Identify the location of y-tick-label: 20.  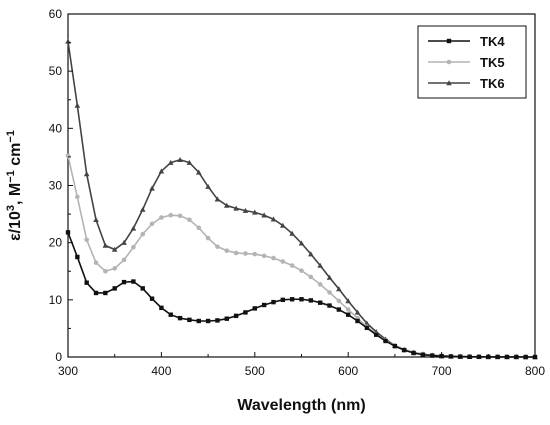
(56, 243).